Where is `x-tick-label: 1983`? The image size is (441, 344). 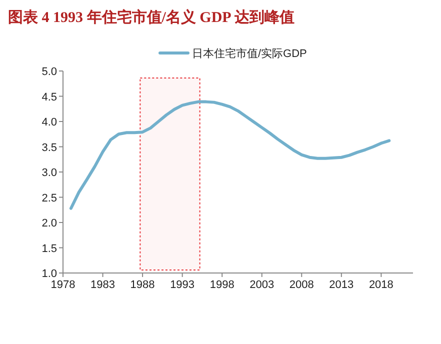 x-tick-label: 1983 is located at coordinates (103, 285).